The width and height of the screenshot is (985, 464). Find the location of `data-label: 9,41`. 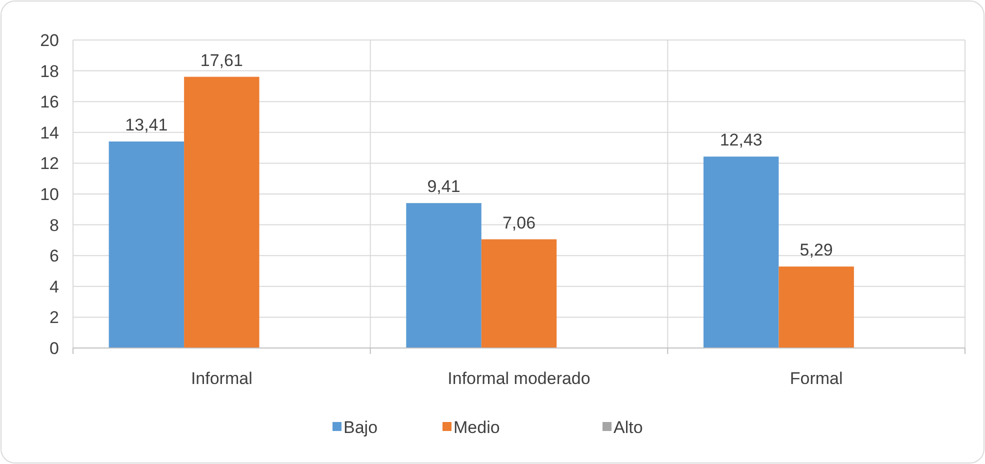

data-label: 9,41 is located at coordinates (443, 186).